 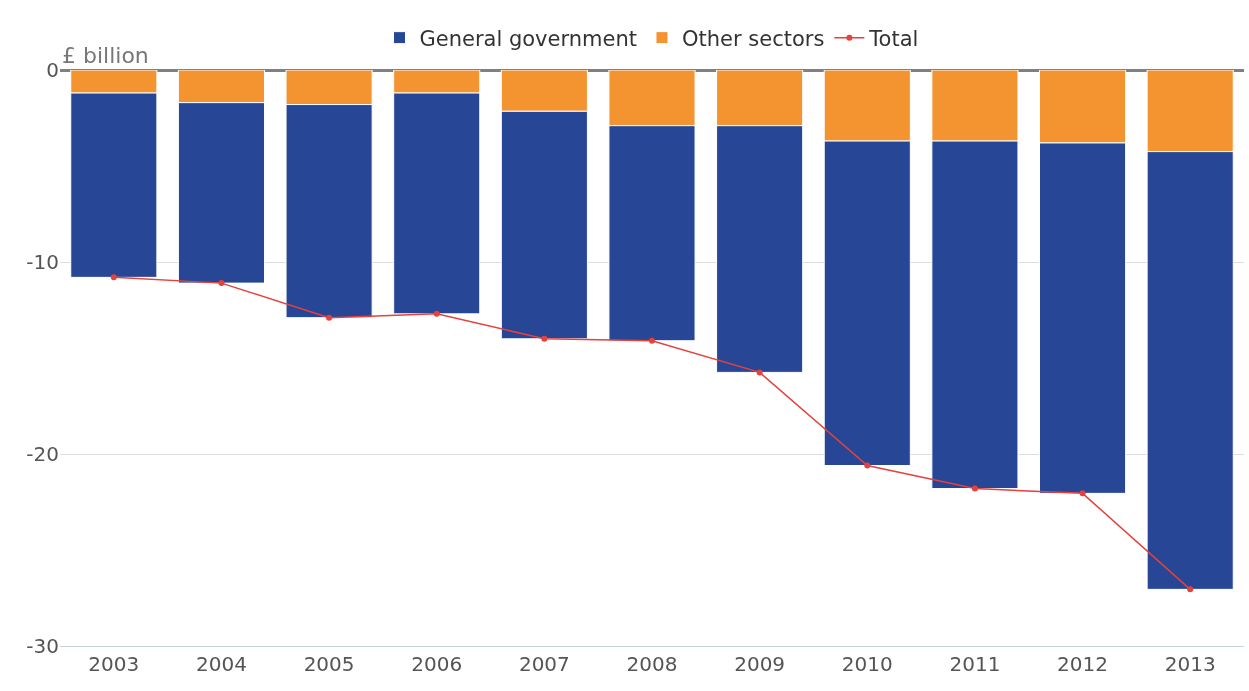 What do you see at coordinates (42, 646) in the screenshot?
I see `y-tick-label: -30` at bounding box center [42, 646].